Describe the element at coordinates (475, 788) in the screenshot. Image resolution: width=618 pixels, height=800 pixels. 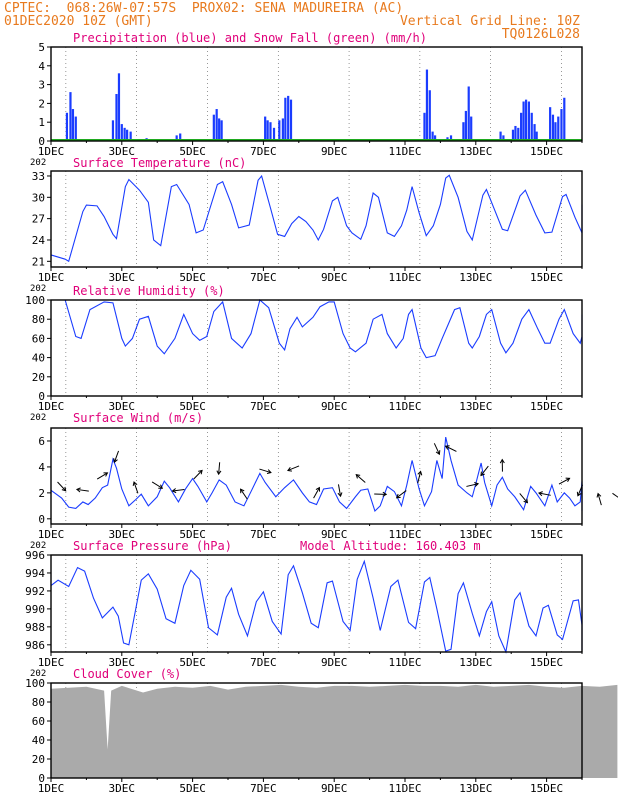
I see `cloud-xtick-label: 13DEC` at that location.